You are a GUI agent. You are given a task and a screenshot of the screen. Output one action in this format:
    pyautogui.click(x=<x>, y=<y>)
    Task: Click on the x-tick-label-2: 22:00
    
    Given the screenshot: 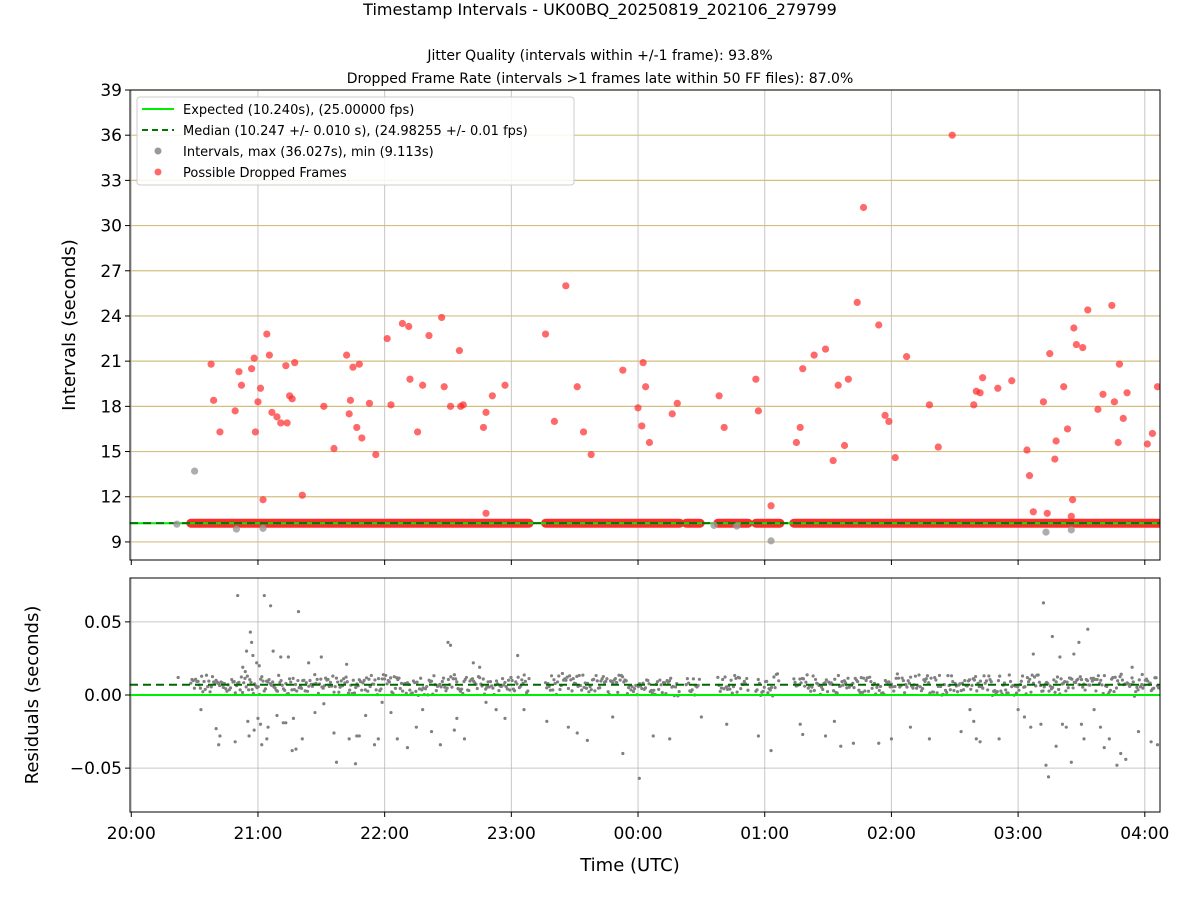 What is the action you would take?
    pyautogui.click(x=384, y=834)
    